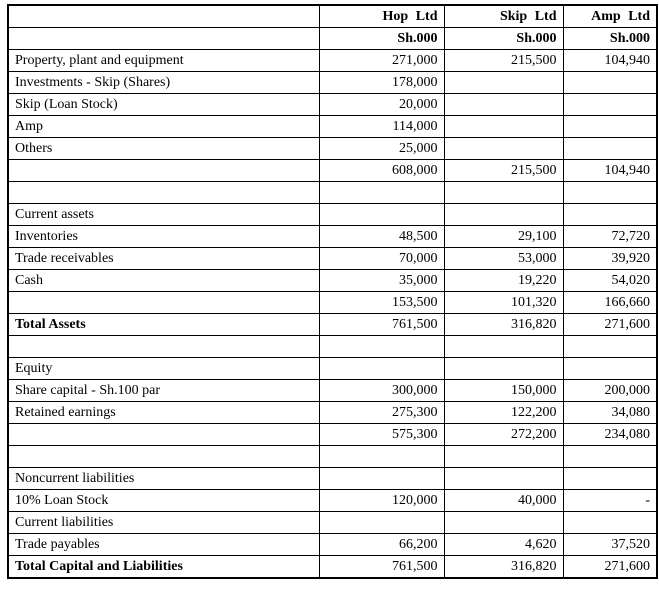 Image resolution: width=659 pixels, height=604 pixels. What do you see at coordinates (381, 148) in the screenshot?
I see `cell-value: 25,000` at bounding box center [381, 148].